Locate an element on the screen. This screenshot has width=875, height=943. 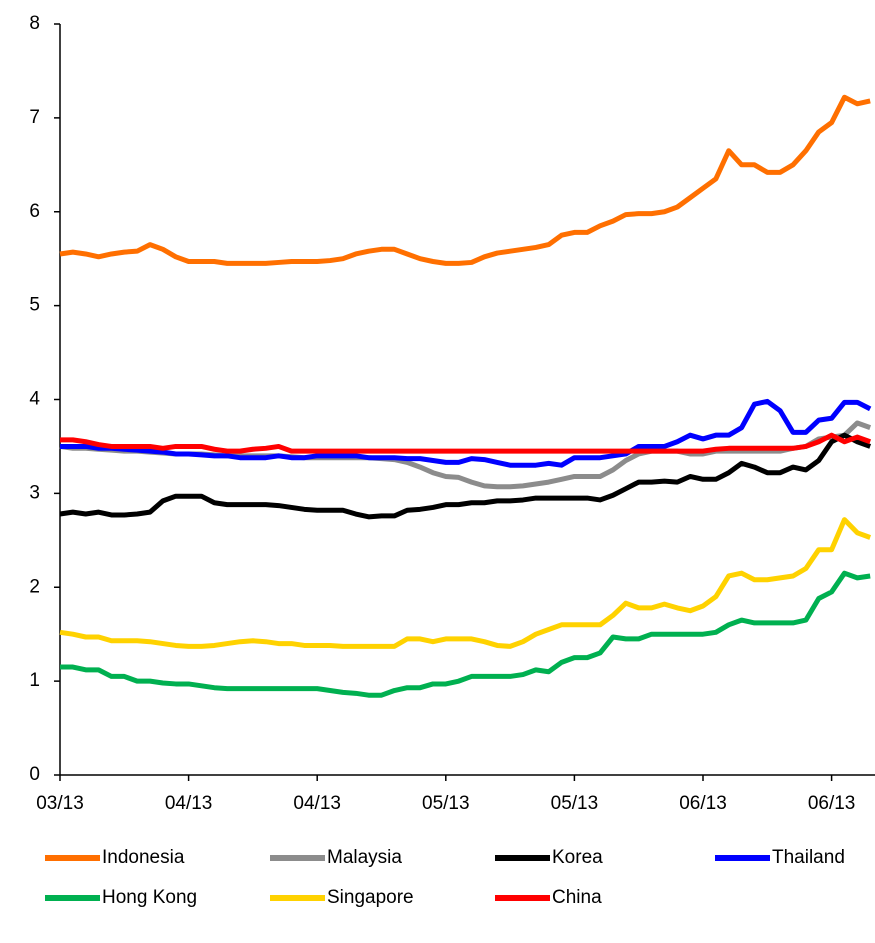
legend-label: Indonesia is located at coordinates (143, 857).